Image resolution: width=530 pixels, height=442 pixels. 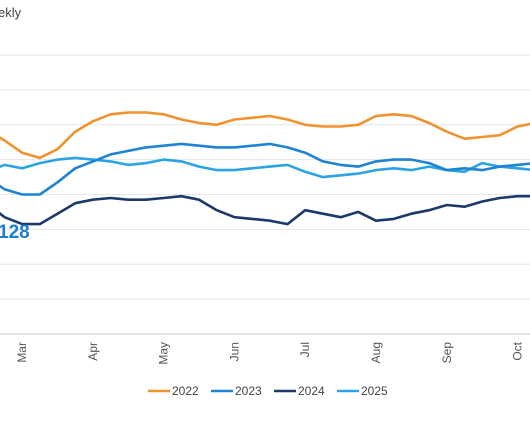 I want to click on value-callout: 128, so click(x=15, y=232).